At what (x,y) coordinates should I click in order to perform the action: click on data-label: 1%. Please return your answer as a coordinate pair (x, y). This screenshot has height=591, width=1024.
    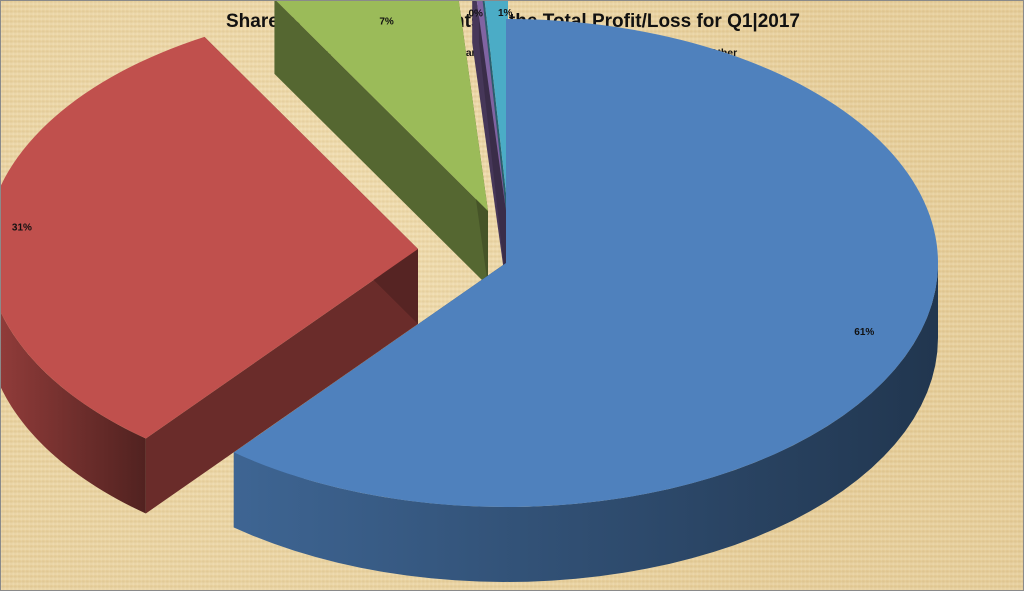
    Looking at the image, I should click on (505, 13).